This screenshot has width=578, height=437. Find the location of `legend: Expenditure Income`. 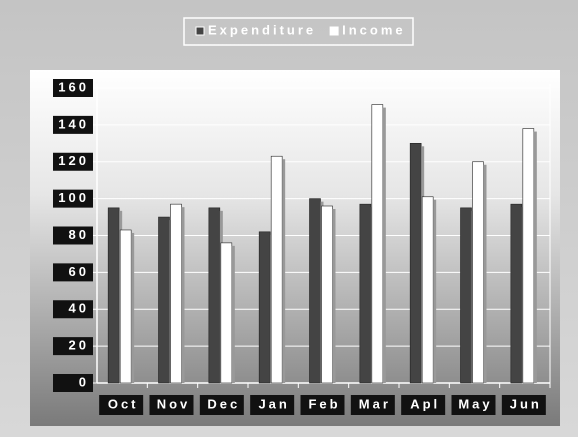

legend: Expenditure Income is located at coordinates (298, 31).